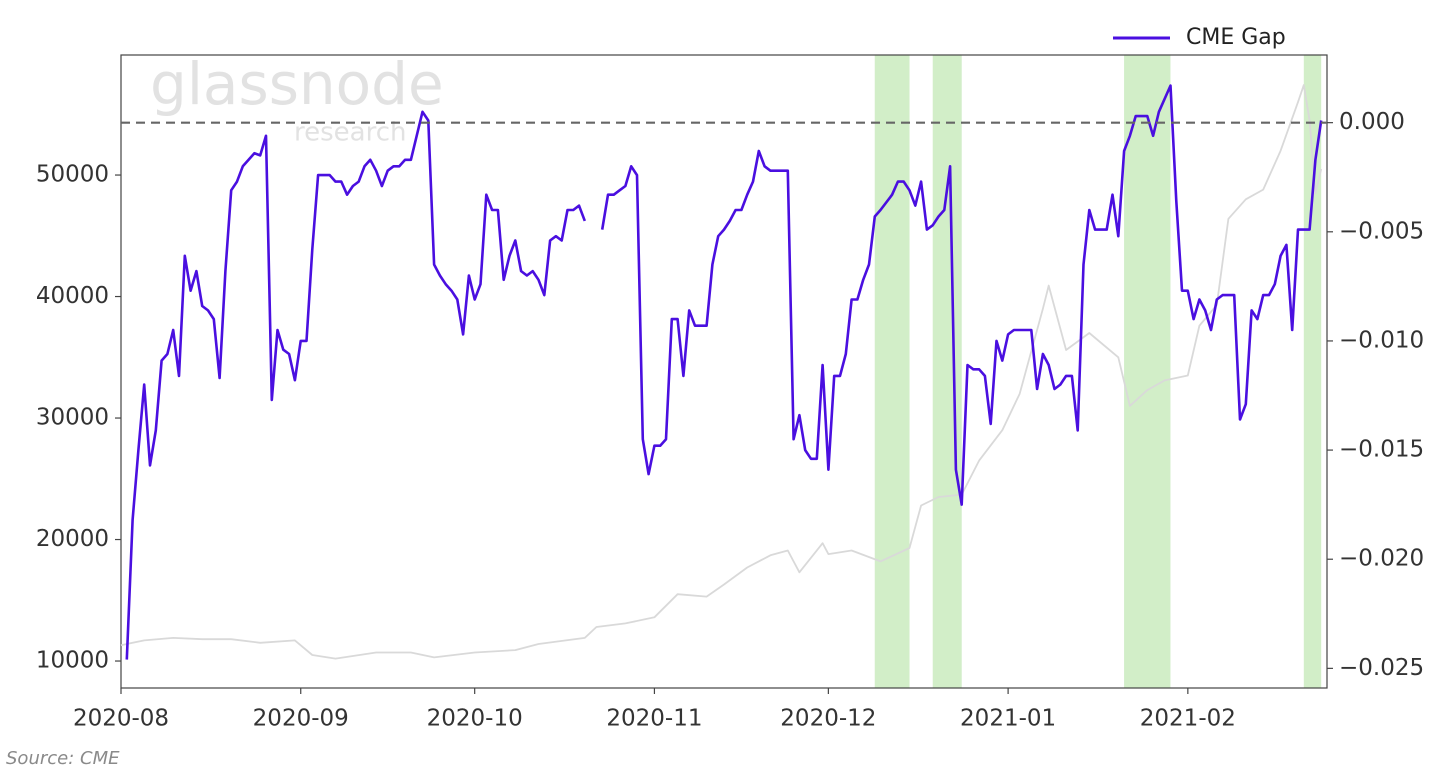 The height and width of the screenshot is (778, 1456). Describe the element at coordinates (1381, 559) in the screenshot. I see `y2-tick-label: −0.020` at that location.